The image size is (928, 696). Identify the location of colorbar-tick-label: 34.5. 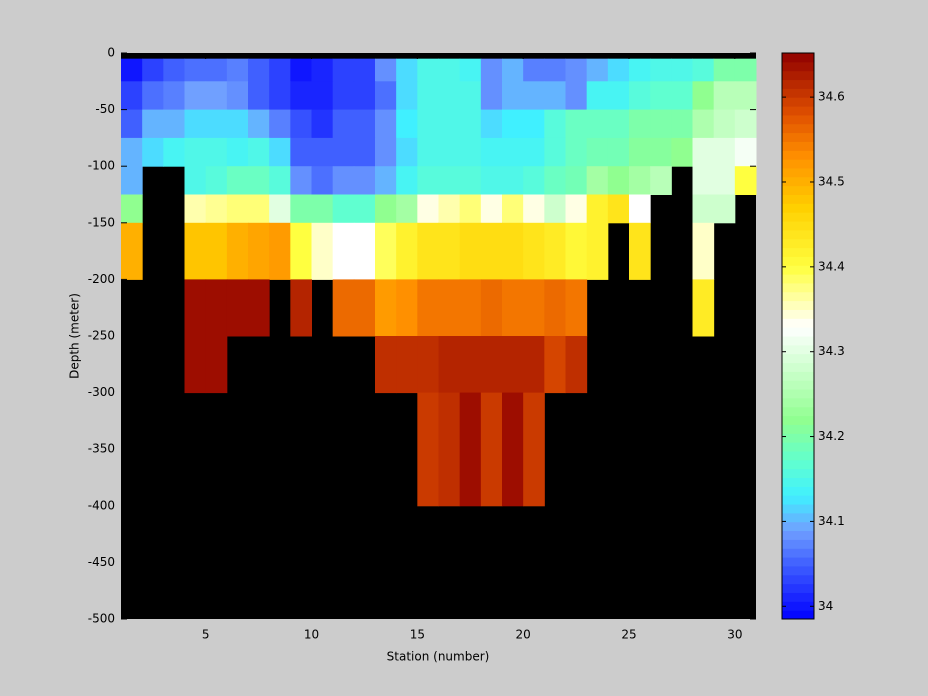
(831, 181).